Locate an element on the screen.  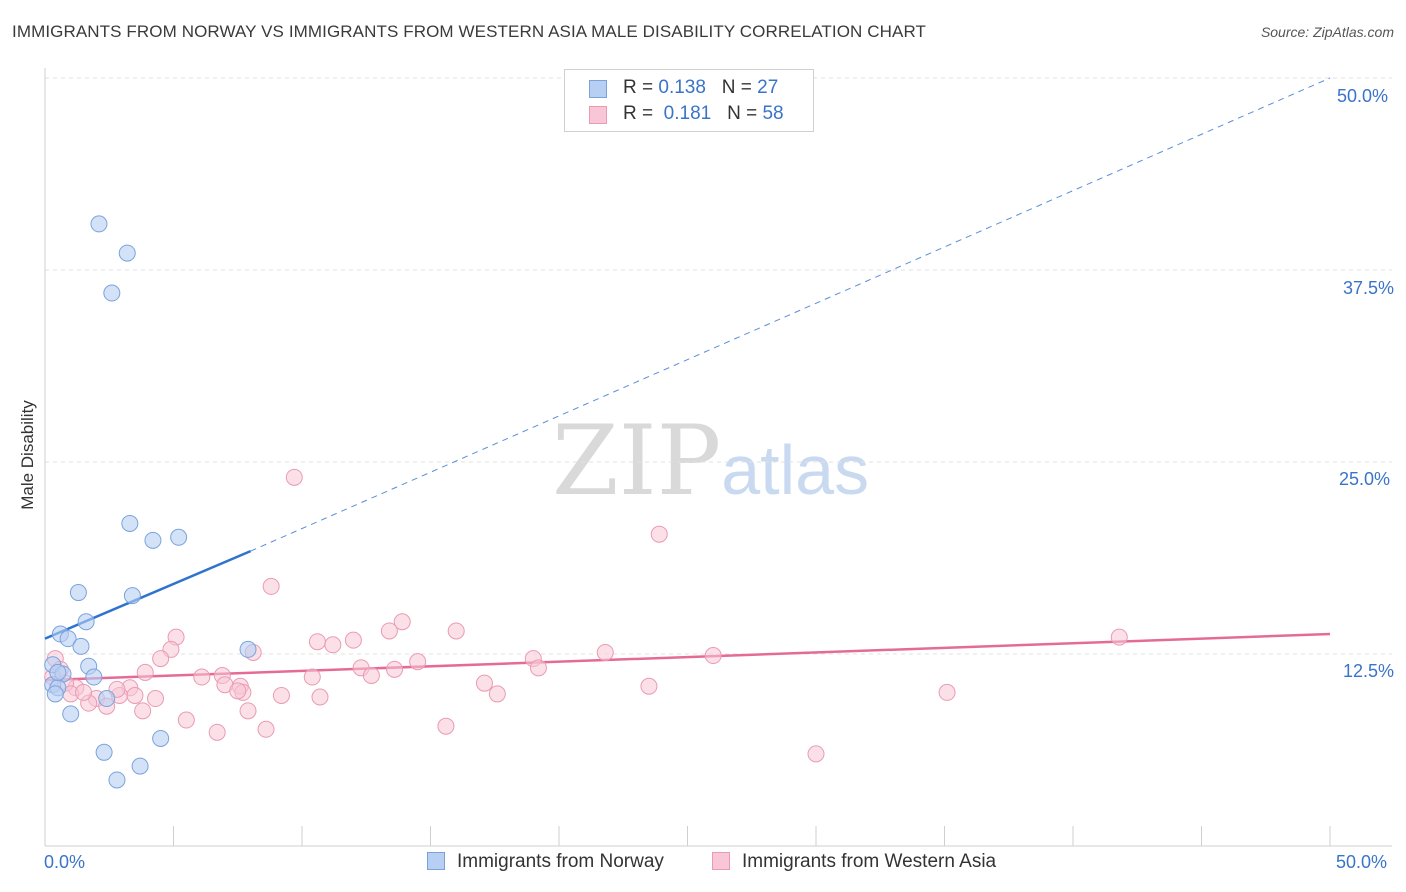
y-tick-25: 25.0% is located at coordinates (1365, 479).